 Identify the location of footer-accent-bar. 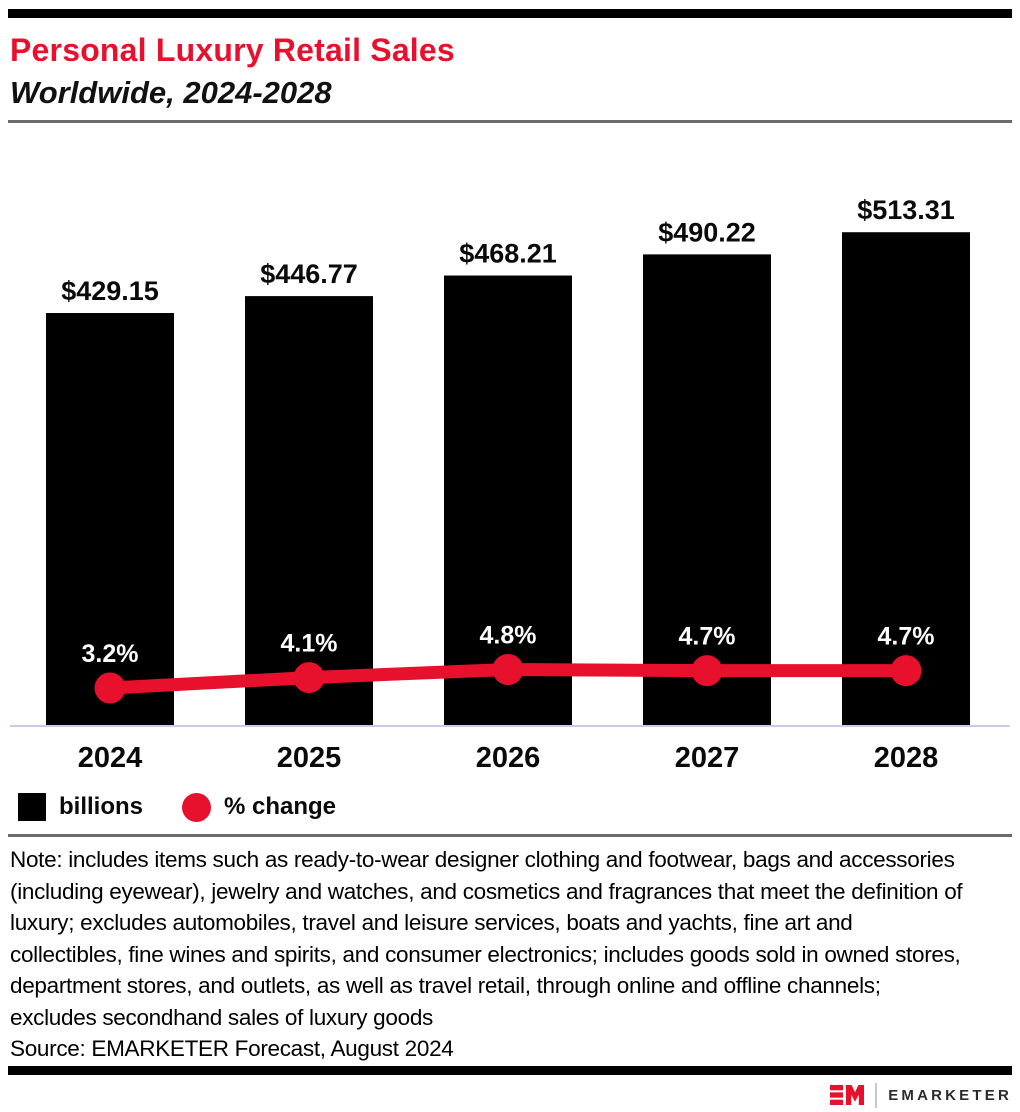
(510, 1070).